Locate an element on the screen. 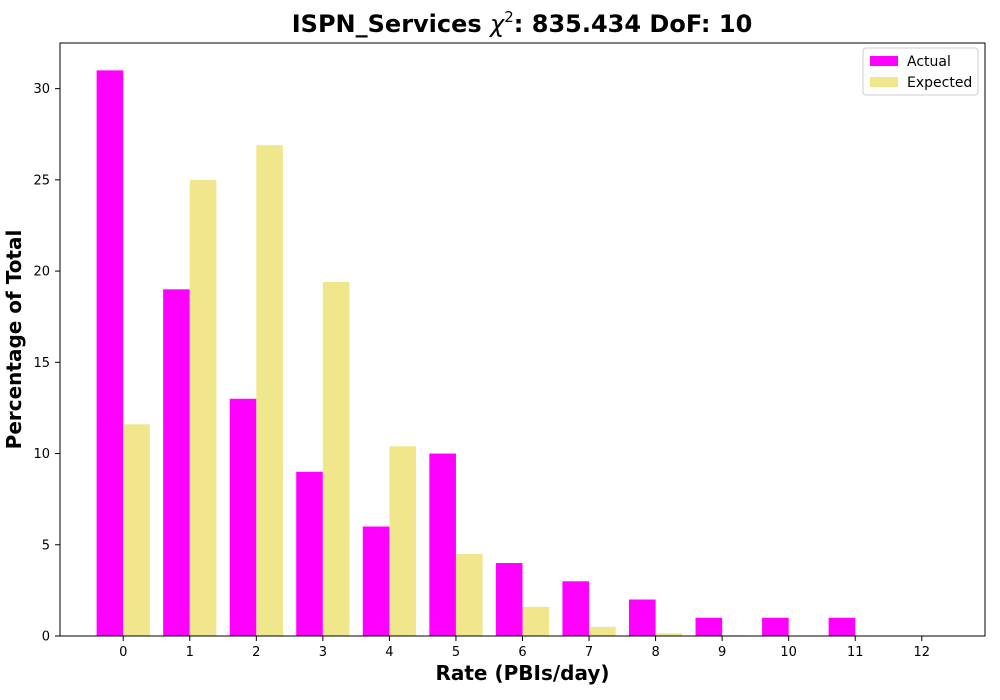 This screenshot has height=700, width=1000. y-tick-label: 5 is located at coordinates (46, 545).